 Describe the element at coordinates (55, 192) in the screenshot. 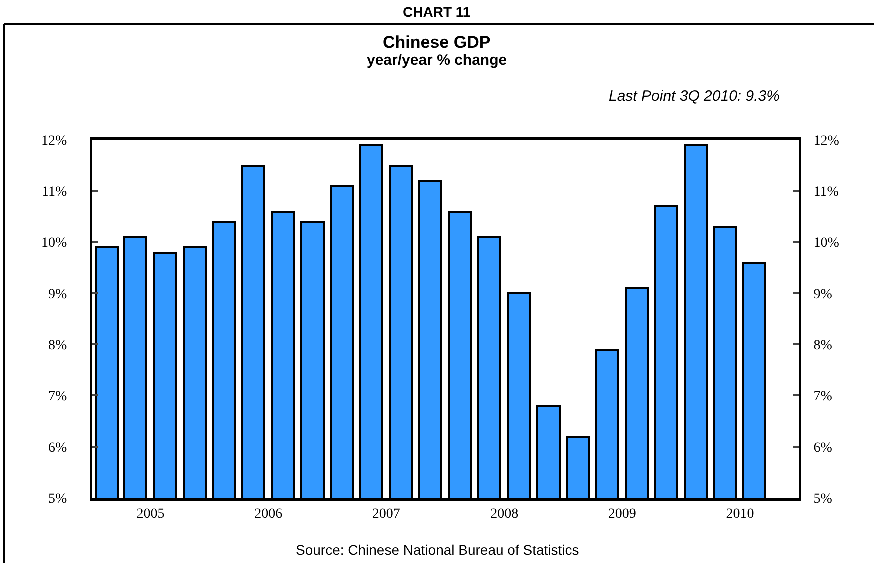

I see `y-tick-label: 11%` at that location.